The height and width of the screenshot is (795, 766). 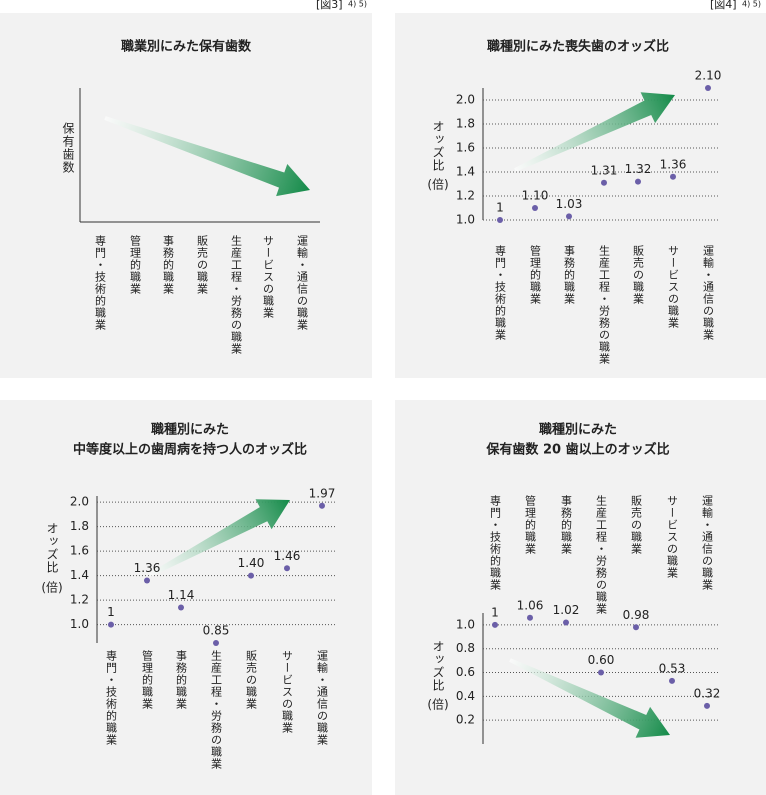 What do you see at coordinates (707, 693) in the screenshot?
I see `data-label: 0.32` at bounding box center [707, 693].